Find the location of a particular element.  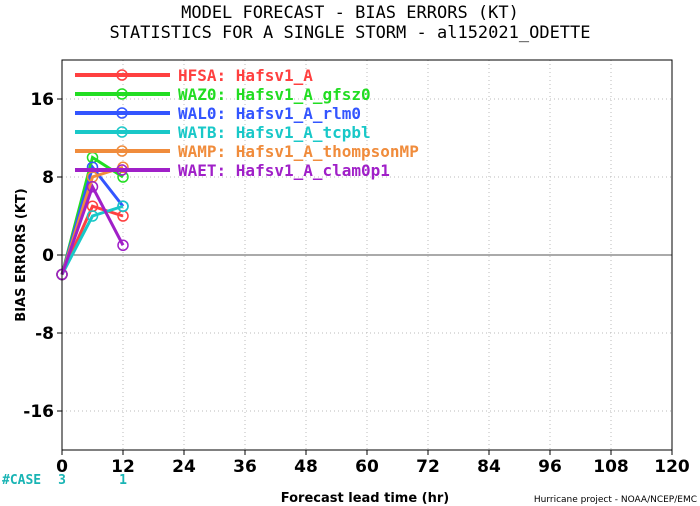

legend-item: WAL0: Hafsv1_A_rlm0 is located at coordinates (218, 113).